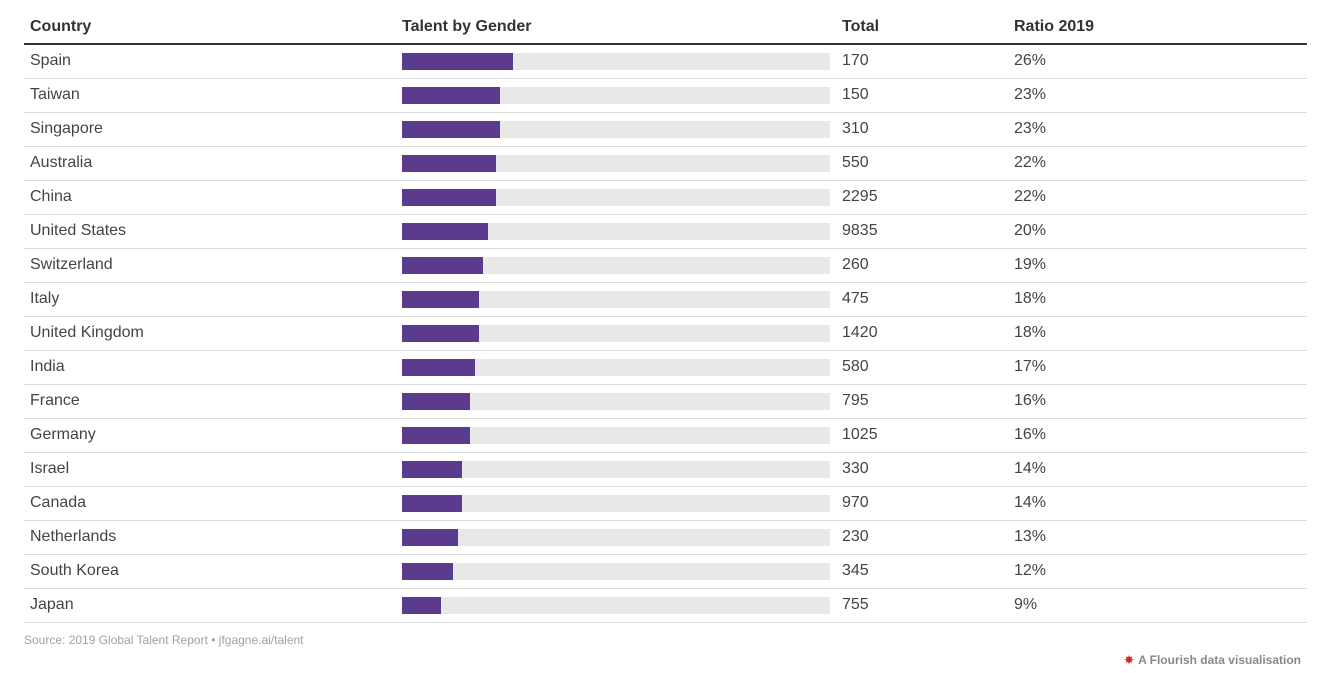 This screenshot has width=1319, height=673. Describe the element at coordinates (855, 468) in the screenshot. I see `total-cell: 330` at that location.